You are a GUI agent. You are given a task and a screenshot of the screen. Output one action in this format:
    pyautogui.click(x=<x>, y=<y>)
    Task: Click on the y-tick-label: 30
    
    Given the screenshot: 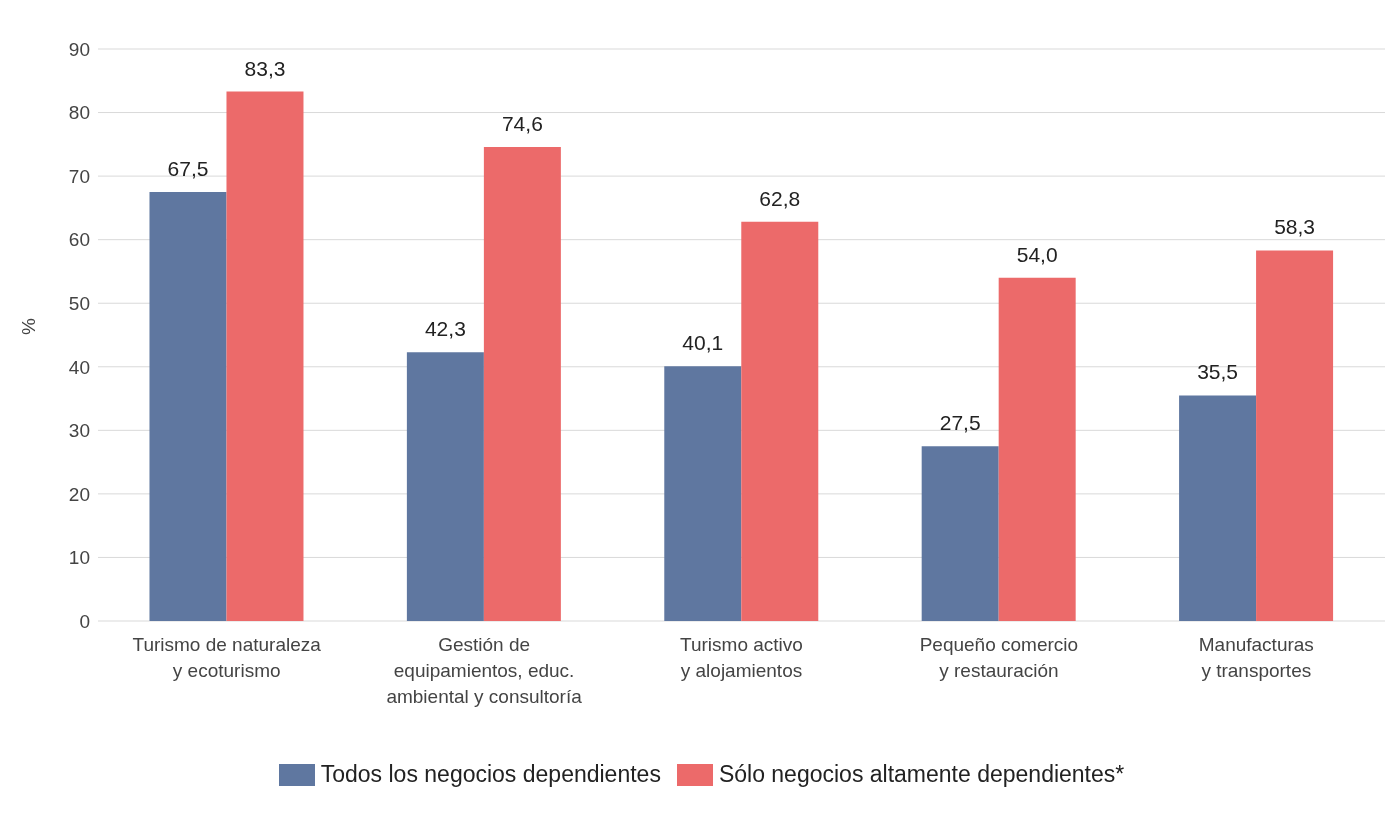 What is the action you would take?
    pyautogui.click(x=79, y=431)
    